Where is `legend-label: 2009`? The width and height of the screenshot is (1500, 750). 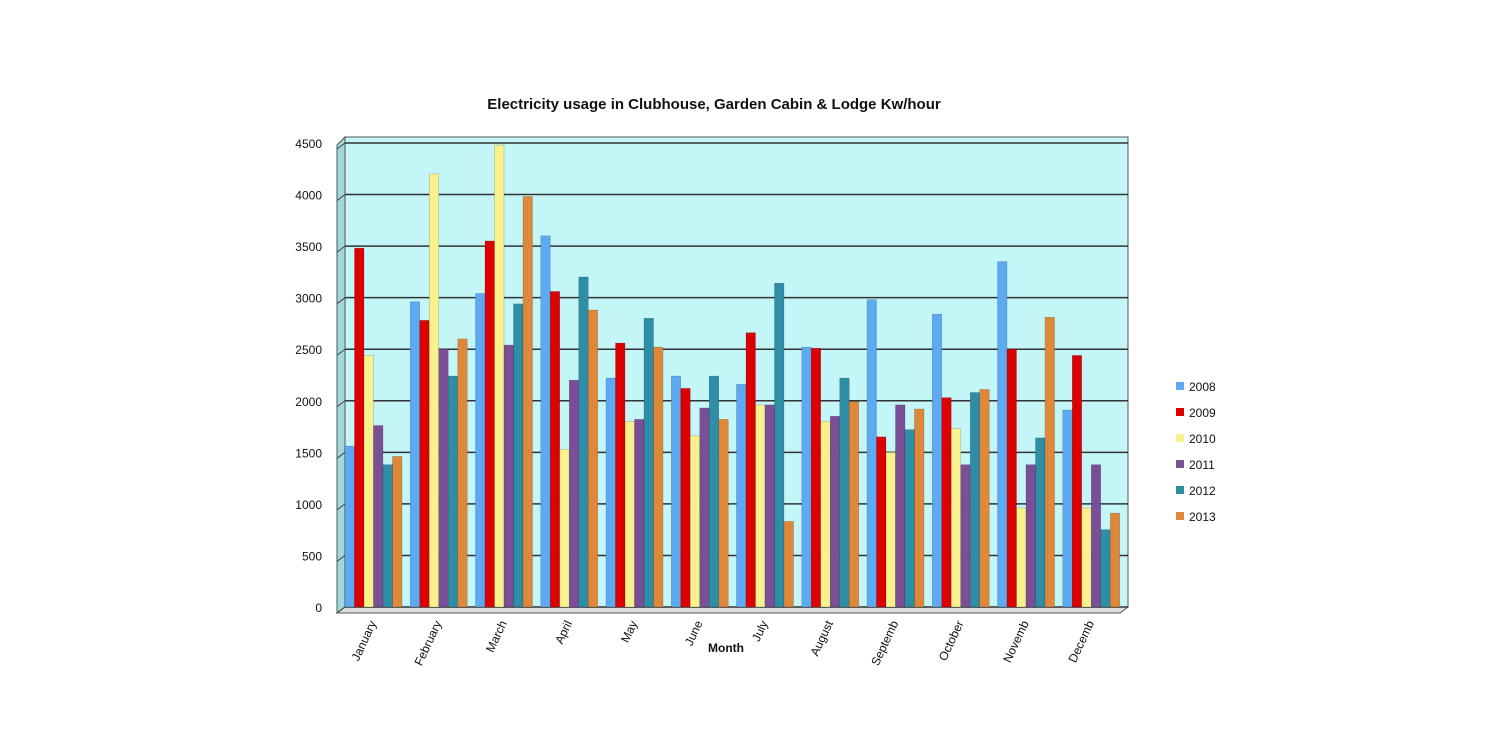
legend-label: 2009 is located at coordinates (1202, 413).